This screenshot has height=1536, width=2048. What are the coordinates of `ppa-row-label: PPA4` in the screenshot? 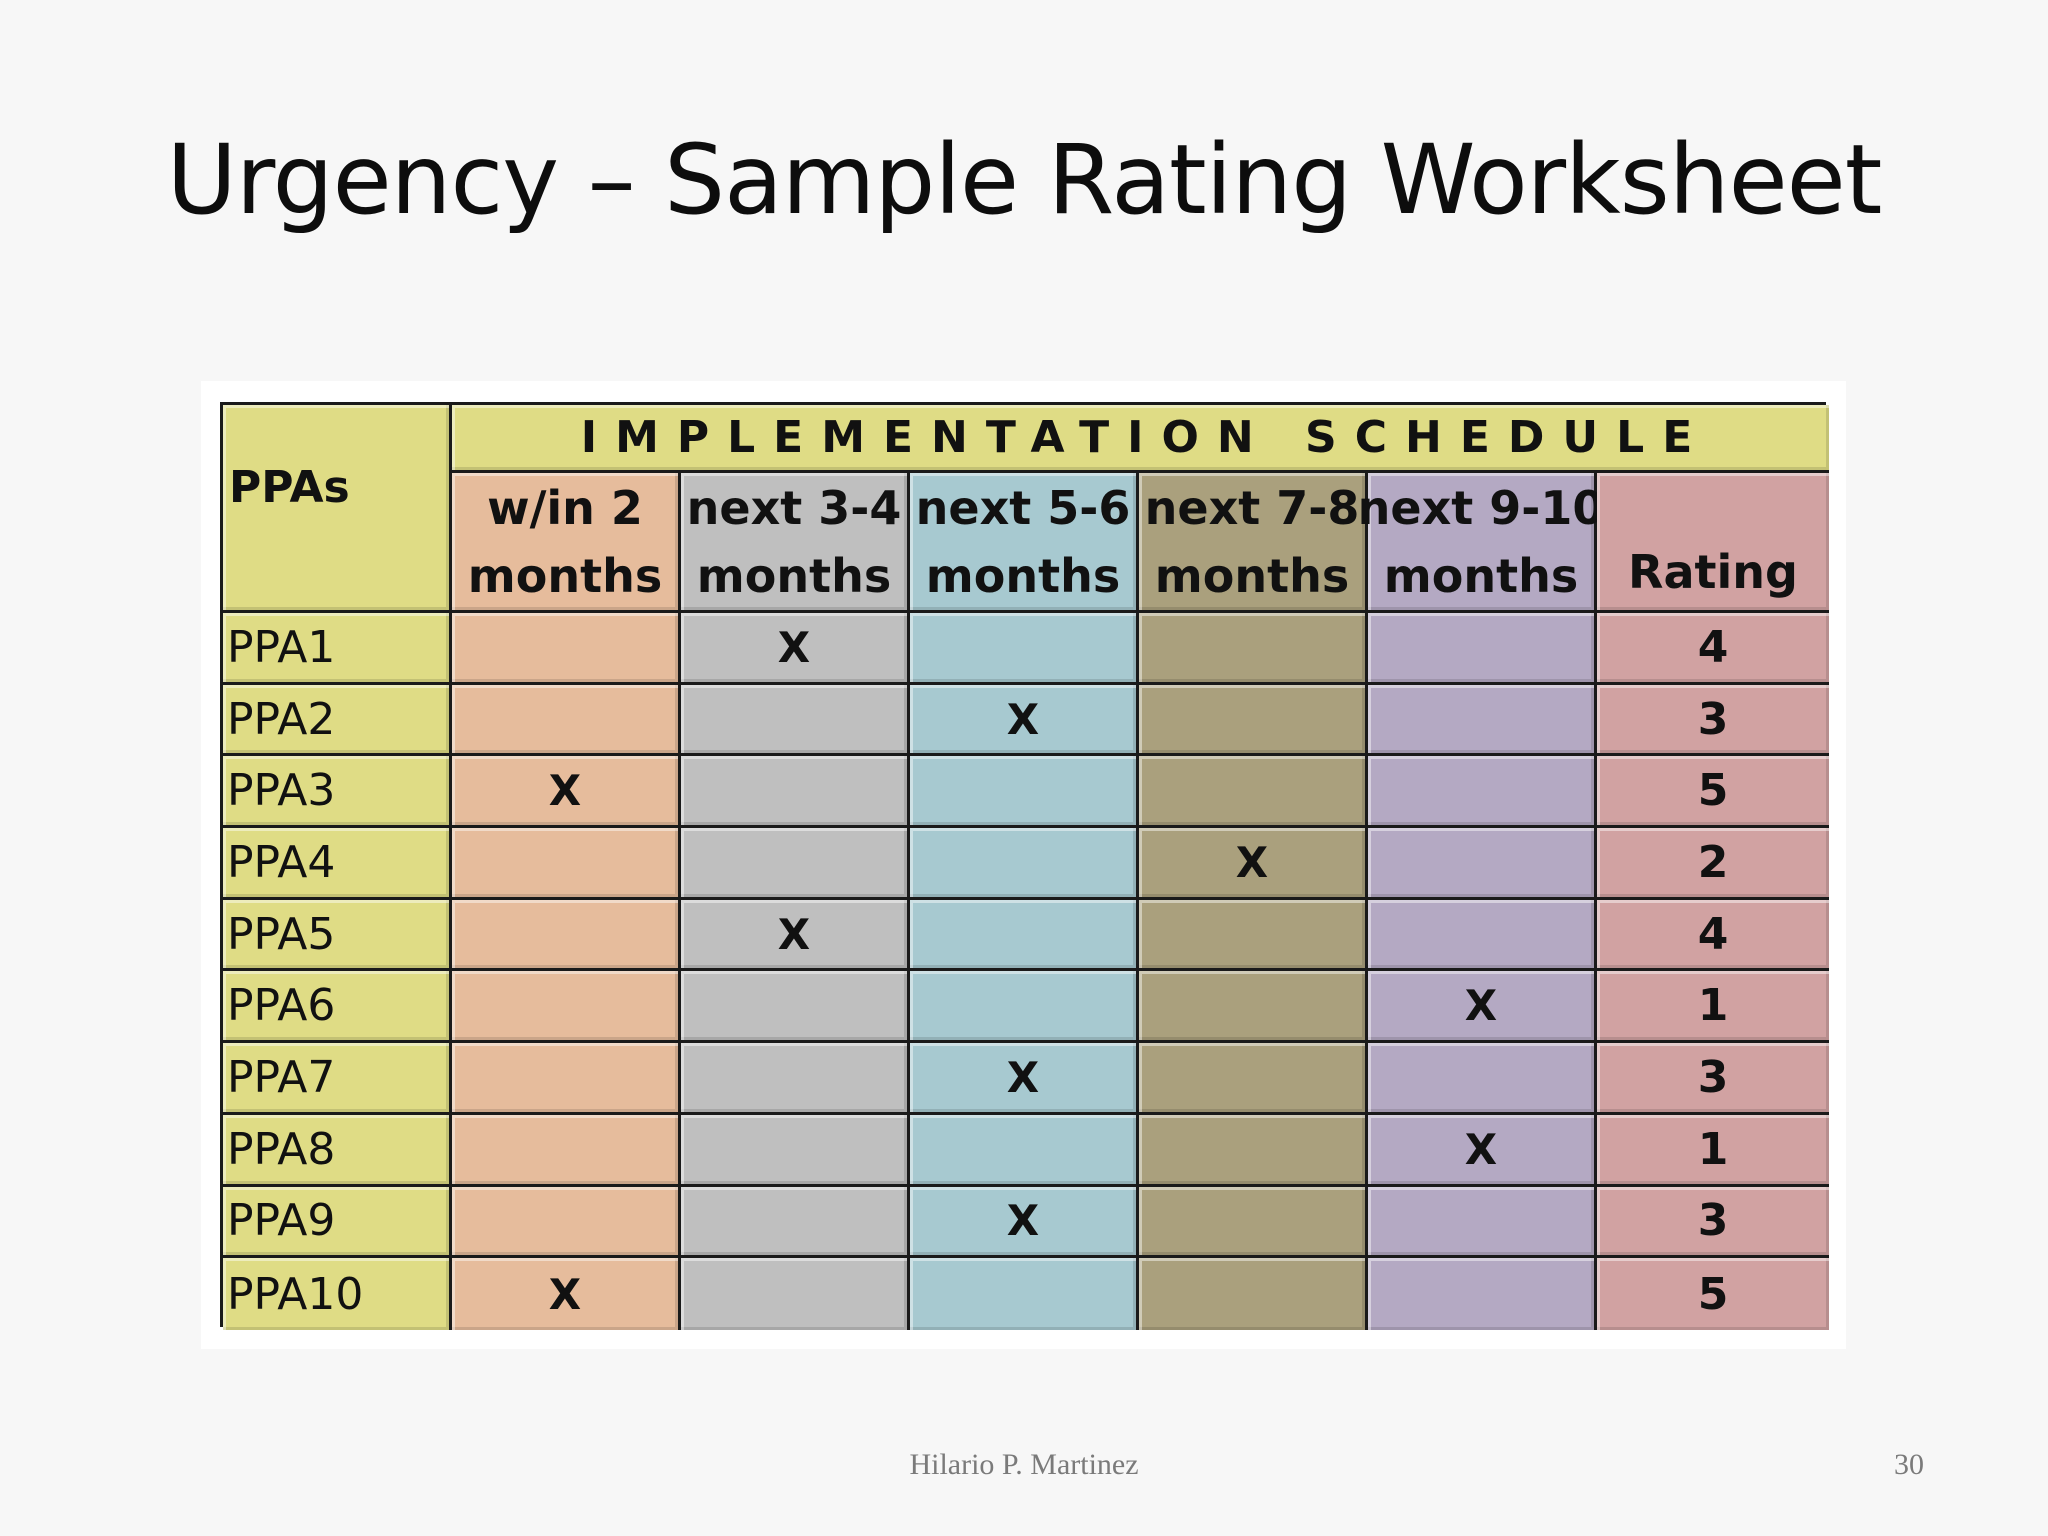 It's located at (337, 864).